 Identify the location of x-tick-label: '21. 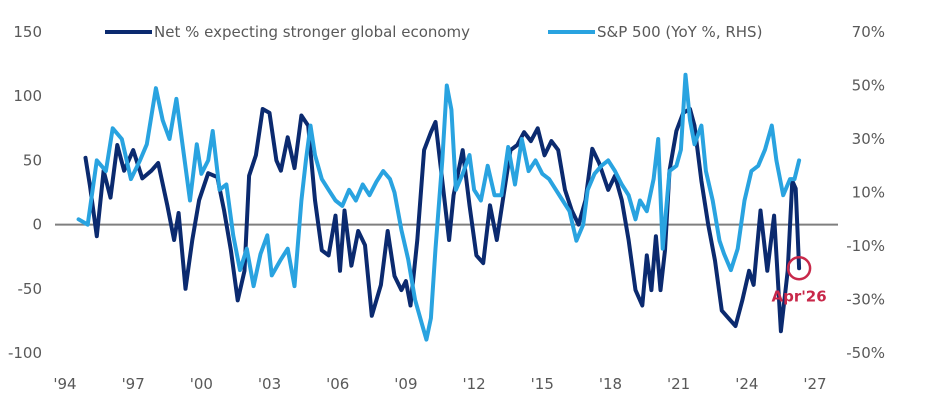
(678, 384).